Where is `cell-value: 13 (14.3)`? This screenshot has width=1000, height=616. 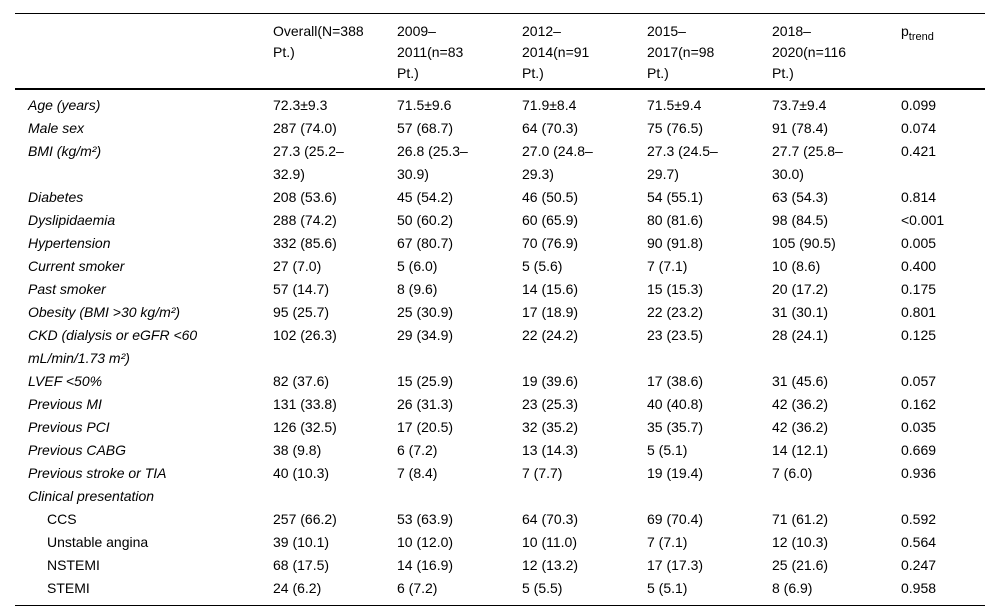 cell-value: 13 (14.3) is located at coordinates (550, 450).